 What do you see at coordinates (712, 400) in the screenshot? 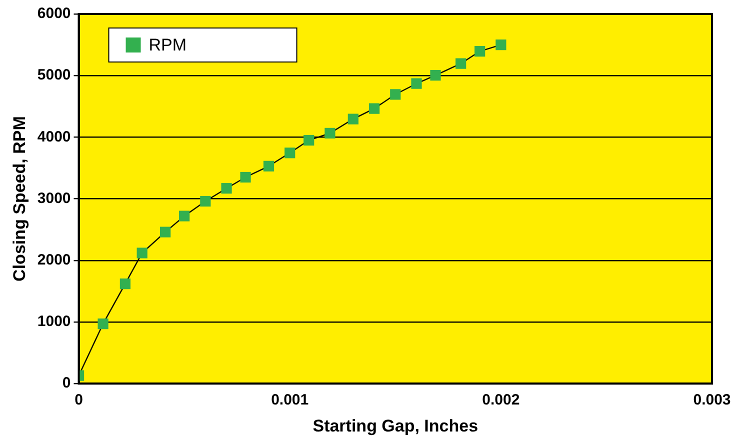
I see `x-tick-label: 0.003` at bounding box center [712, 400].